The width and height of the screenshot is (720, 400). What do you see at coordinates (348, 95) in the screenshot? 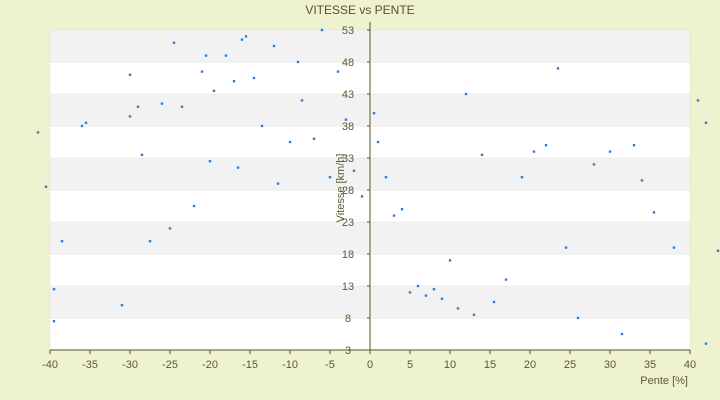
I see `y-tick-label: 43` at bounding box center [348, 95].